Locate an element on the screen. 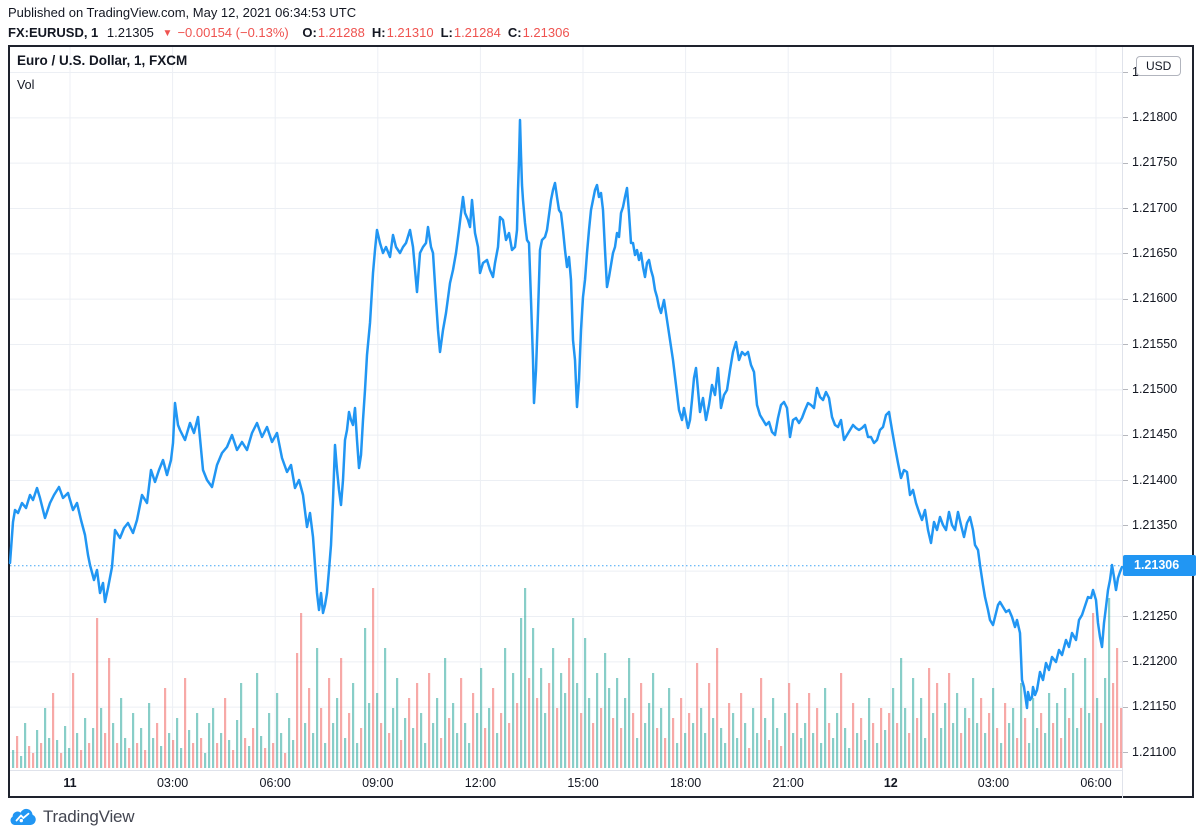 The height and width of the screenshot is (840, 1200). ohlc-key: H: is located at coordinates (378, 32).